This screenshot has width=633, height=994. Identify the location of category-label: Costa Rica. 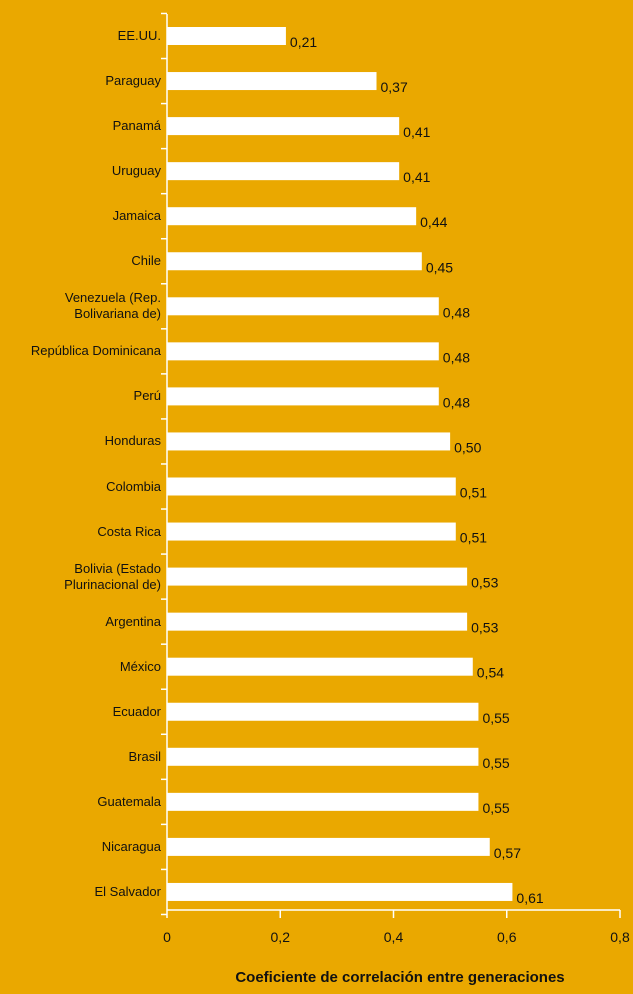
(129, 531).